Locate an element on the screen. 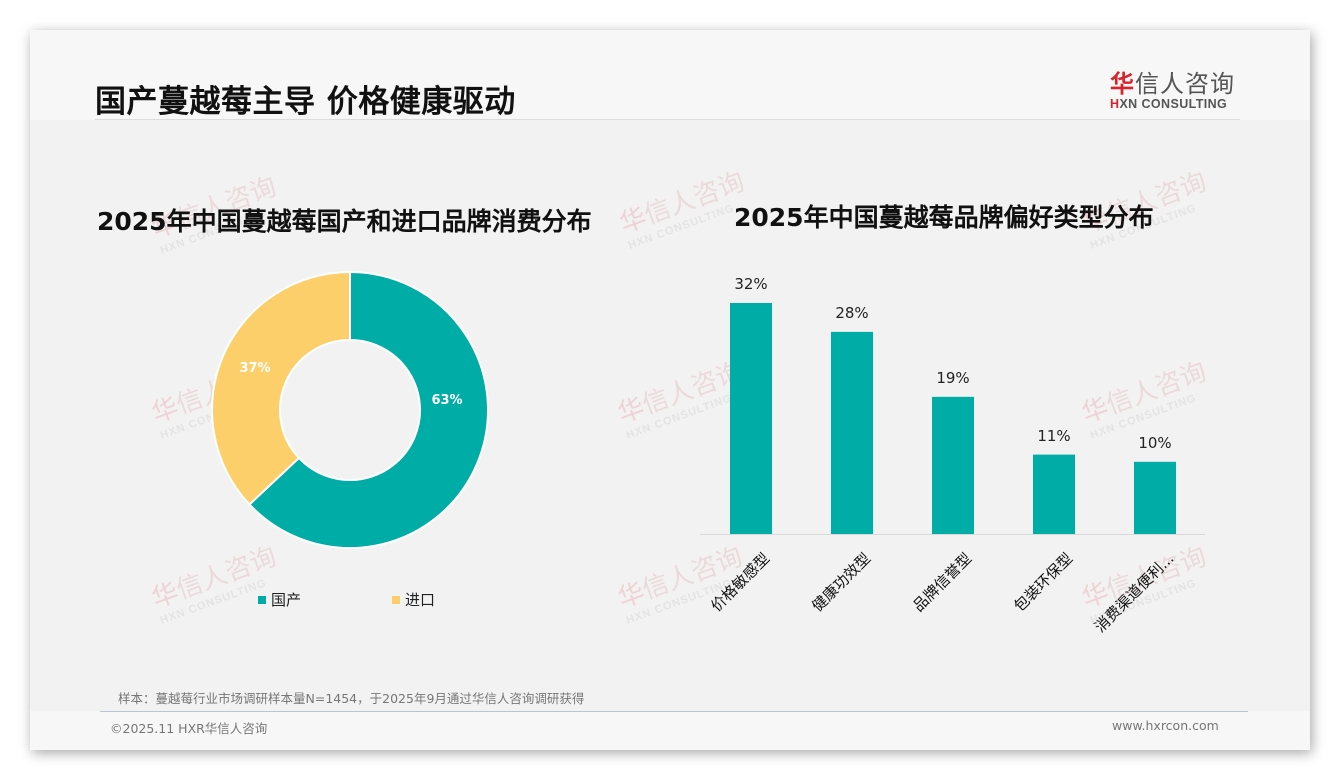 The height and width of the screenshot is (780, 1340). logo-chinese-rest: 信人咨询 is located at coordinates (1185, 84).